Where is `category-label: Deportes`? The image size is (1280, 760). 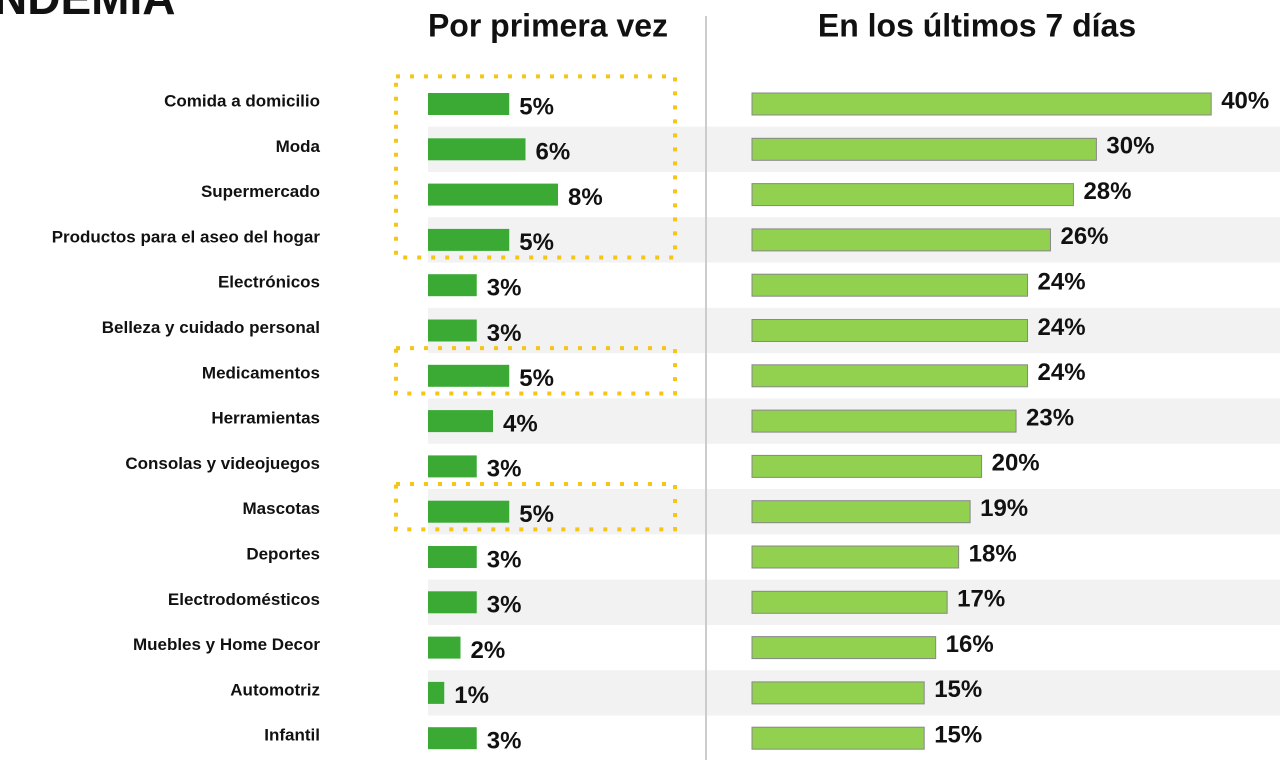 category-label: Deportes is located at coordinates (283, 553).